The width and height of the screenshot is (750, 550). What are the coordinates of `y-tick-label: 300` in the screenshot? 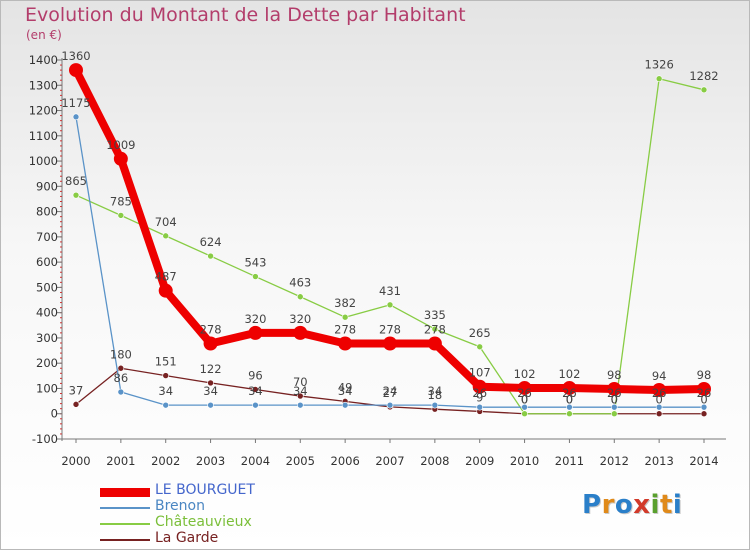 It's located at (47, 338).